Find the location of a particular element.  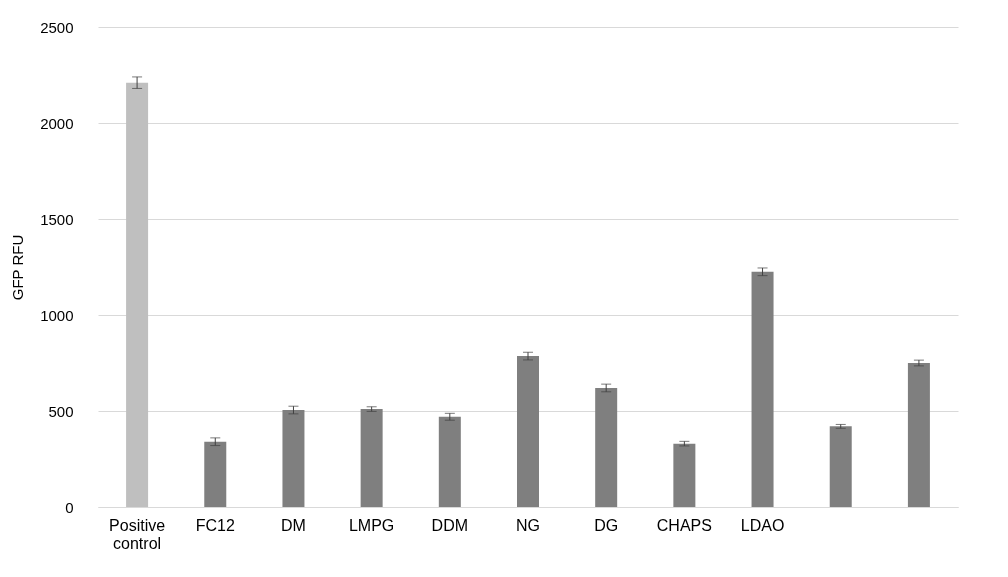

y-tick-label: 500 is located at coordinates (61, 411).